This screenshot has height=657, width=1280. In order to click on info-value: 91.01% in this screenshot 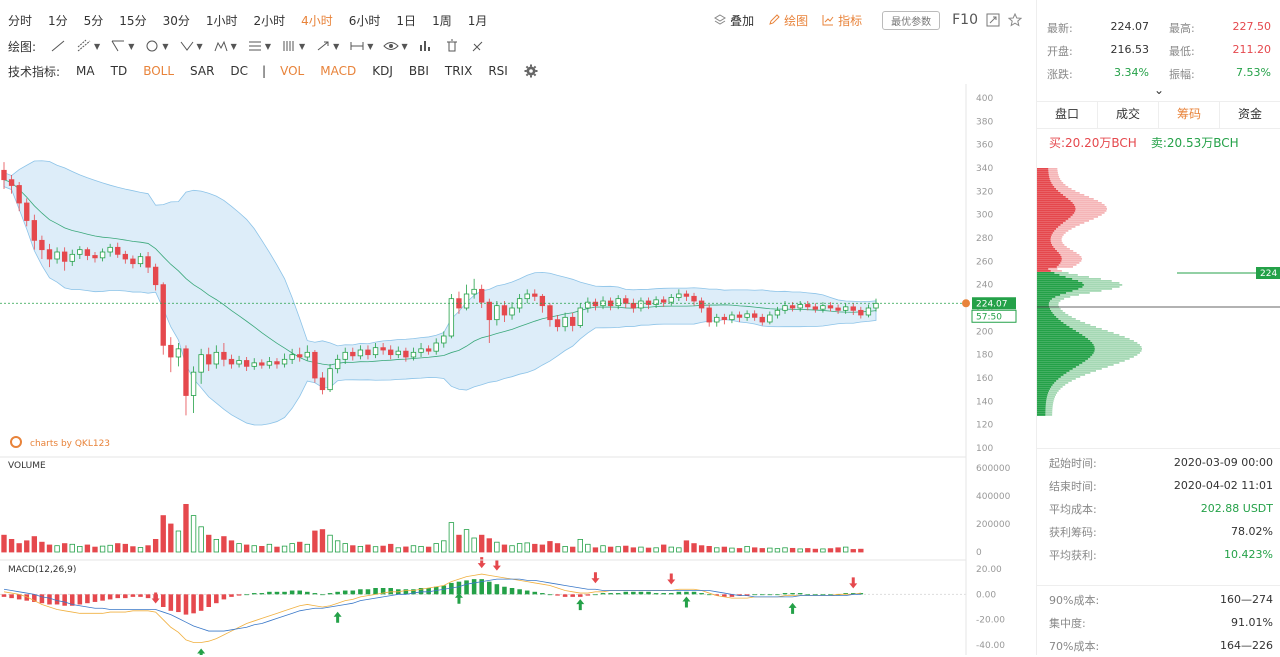, I will do `click(1252, 622)`.